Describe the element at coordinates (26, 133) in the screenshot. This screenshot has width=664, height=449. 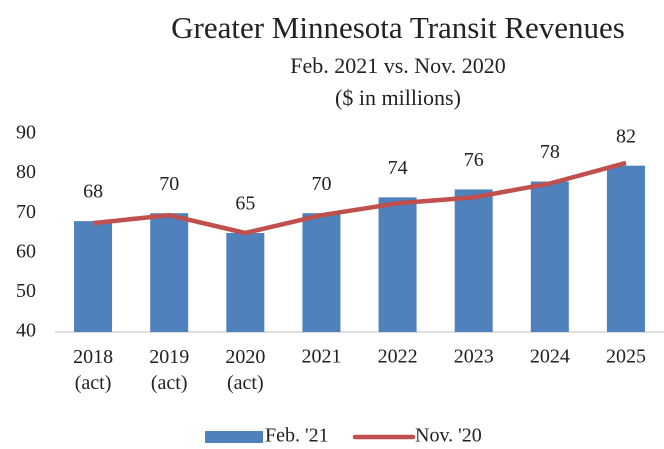
I see `y-tick-label: 90` at that location.